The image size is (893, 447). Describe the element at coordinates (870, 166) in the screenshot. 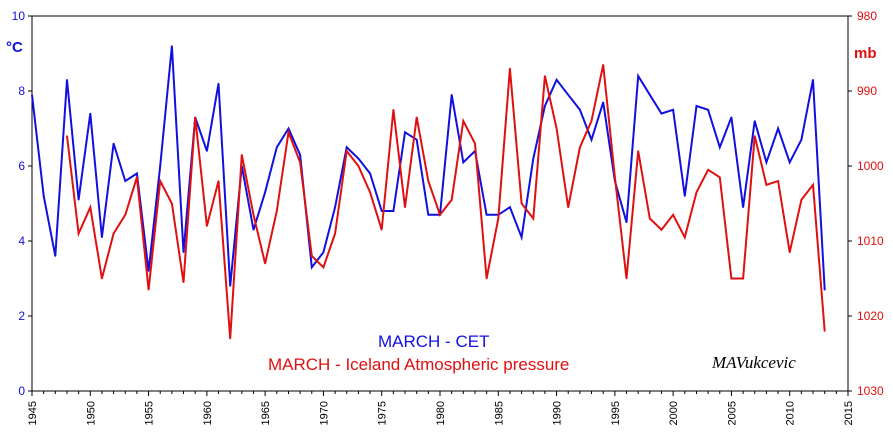

I see `right-axis-tick-label: 1000` at that location.